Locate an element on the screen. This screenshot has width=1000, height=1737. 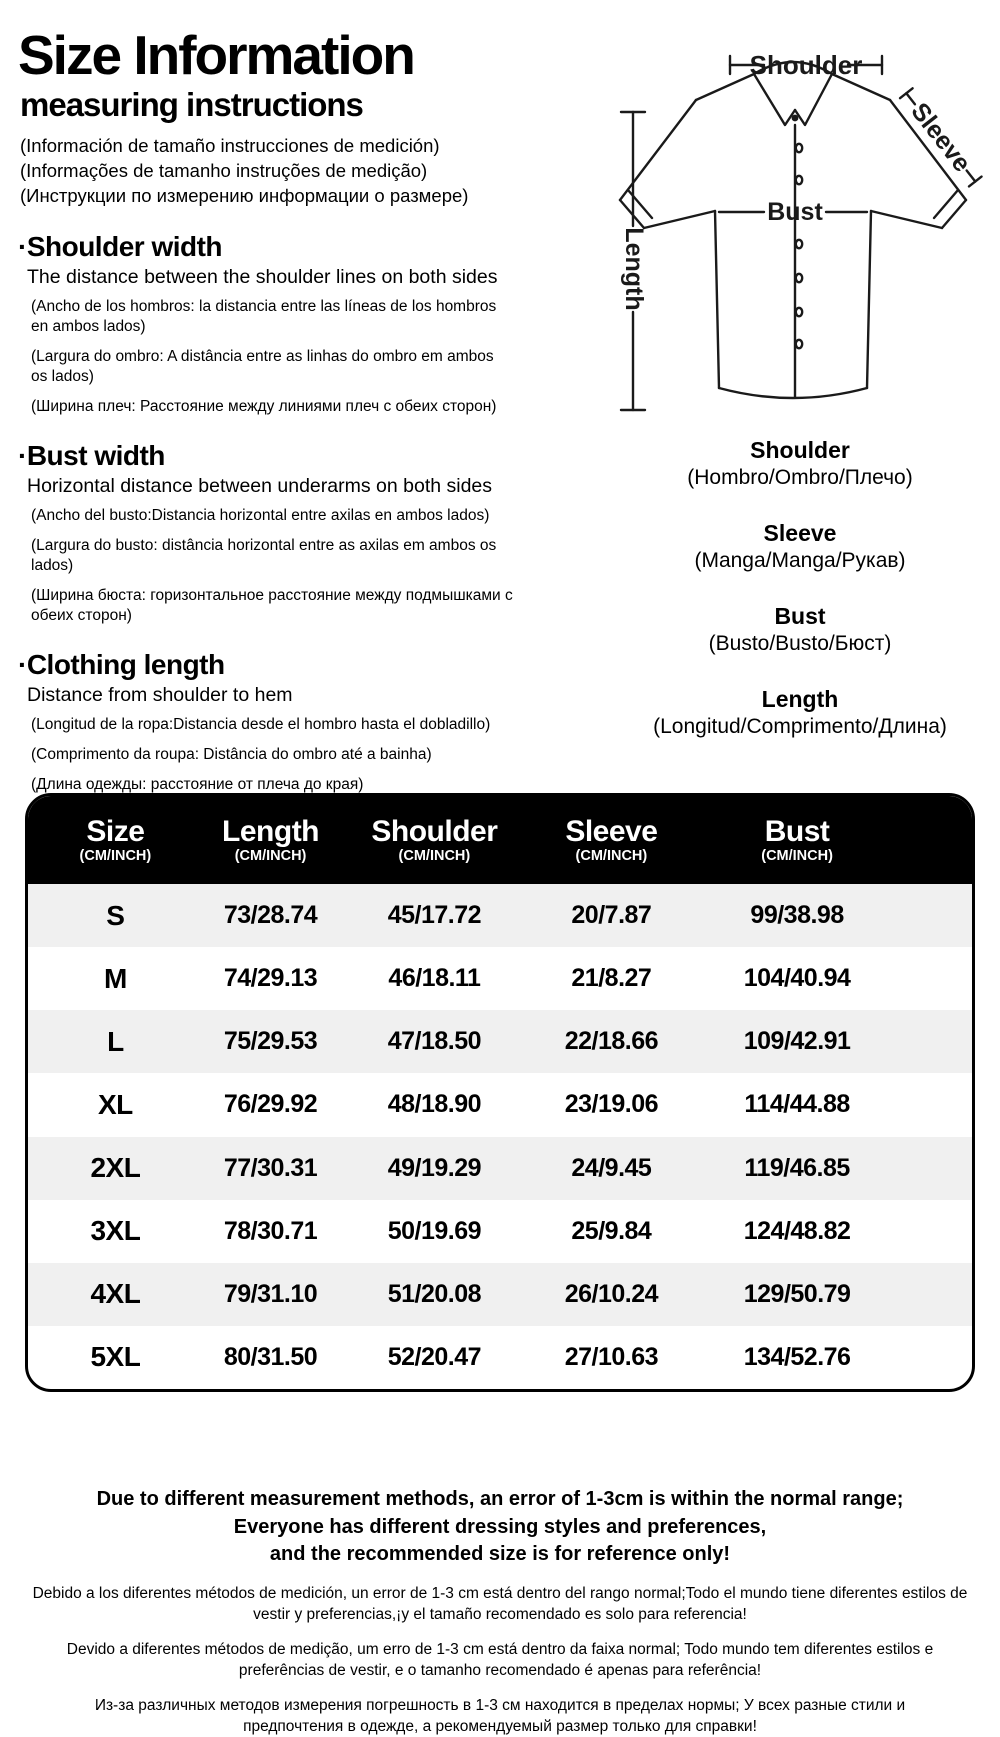
shoulder-cell: 47/18.50 is located at coordinates (434, 1041).